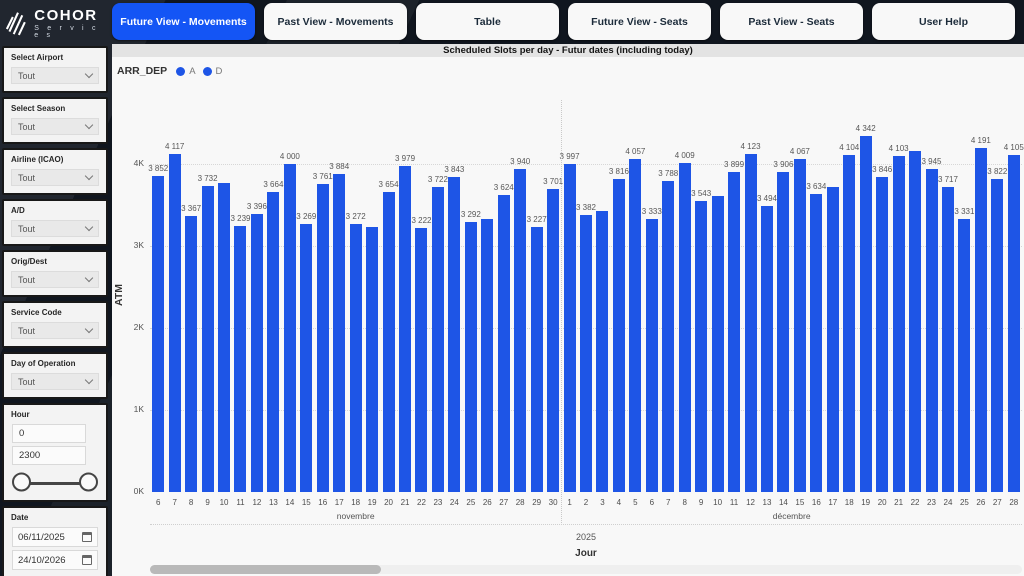 This screenshot has height=576, width=1024. I want to click on bar-value-label: 3 634, so click(816, 187).